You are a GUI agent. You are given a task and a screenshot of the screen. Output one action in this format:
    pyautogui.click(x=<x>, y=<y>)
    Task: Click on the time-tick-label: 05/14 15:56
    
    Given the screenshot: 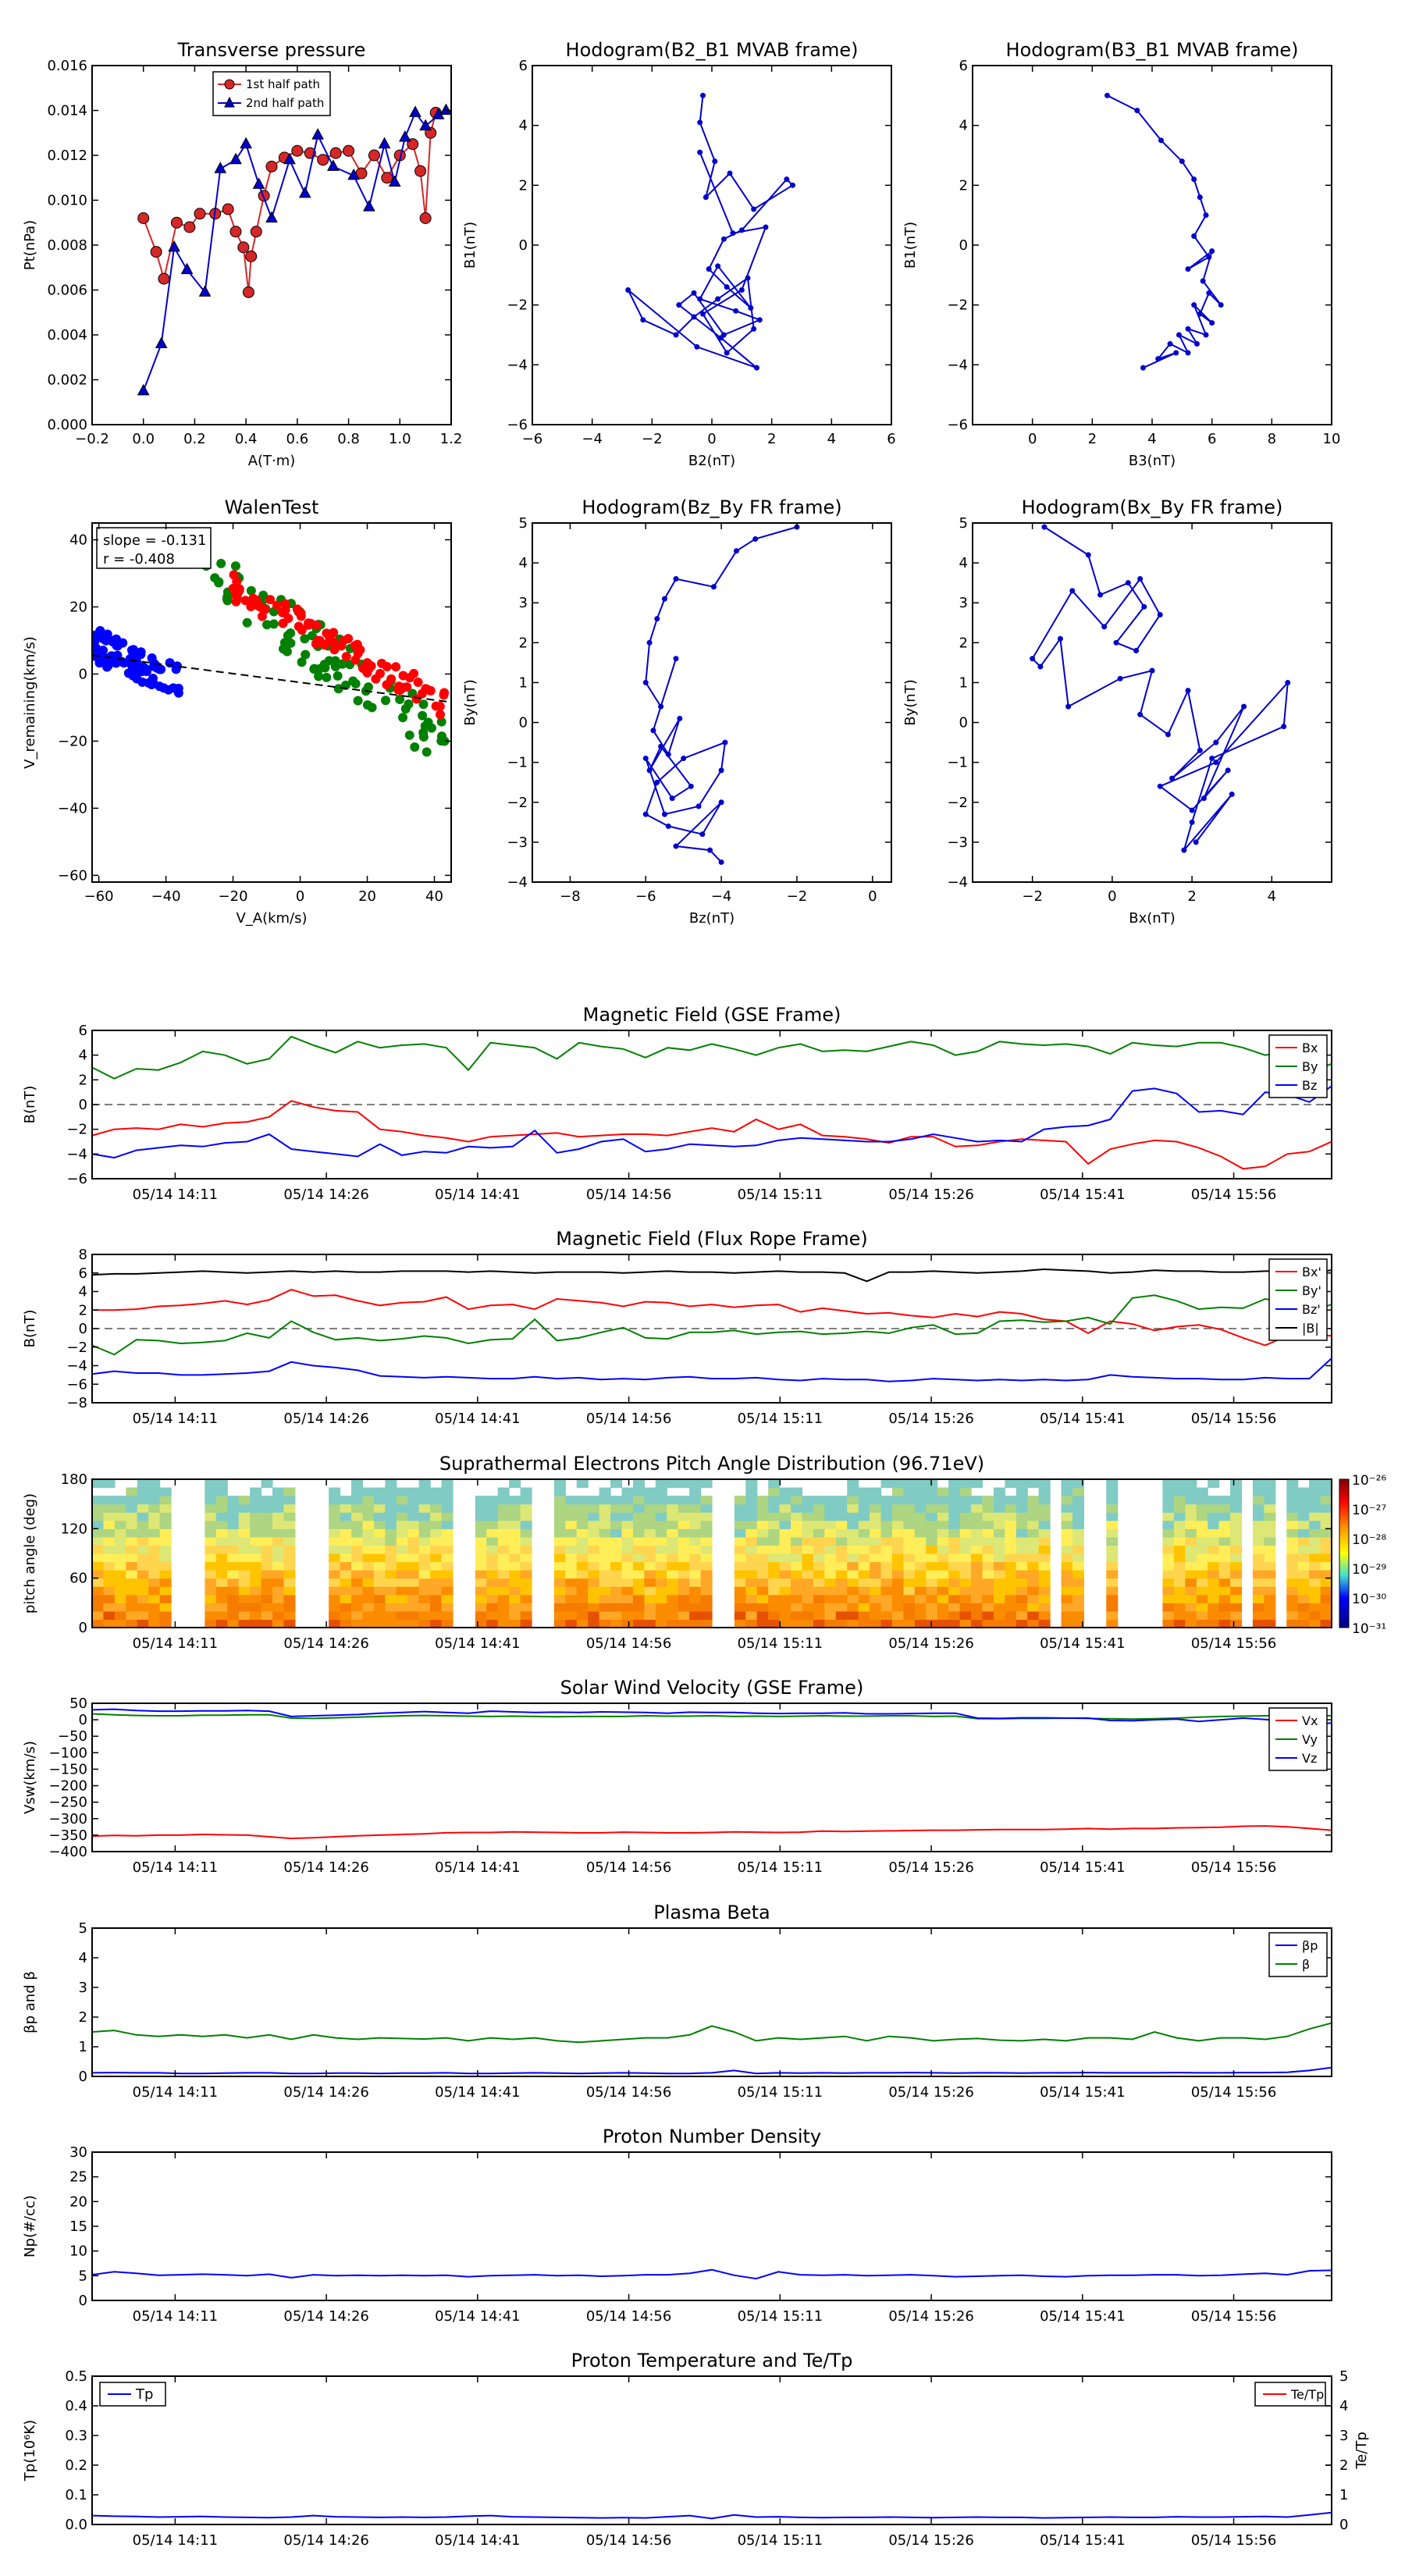 What is the action you would take?
    pyautogui.click(x=1233, y=1867)
    